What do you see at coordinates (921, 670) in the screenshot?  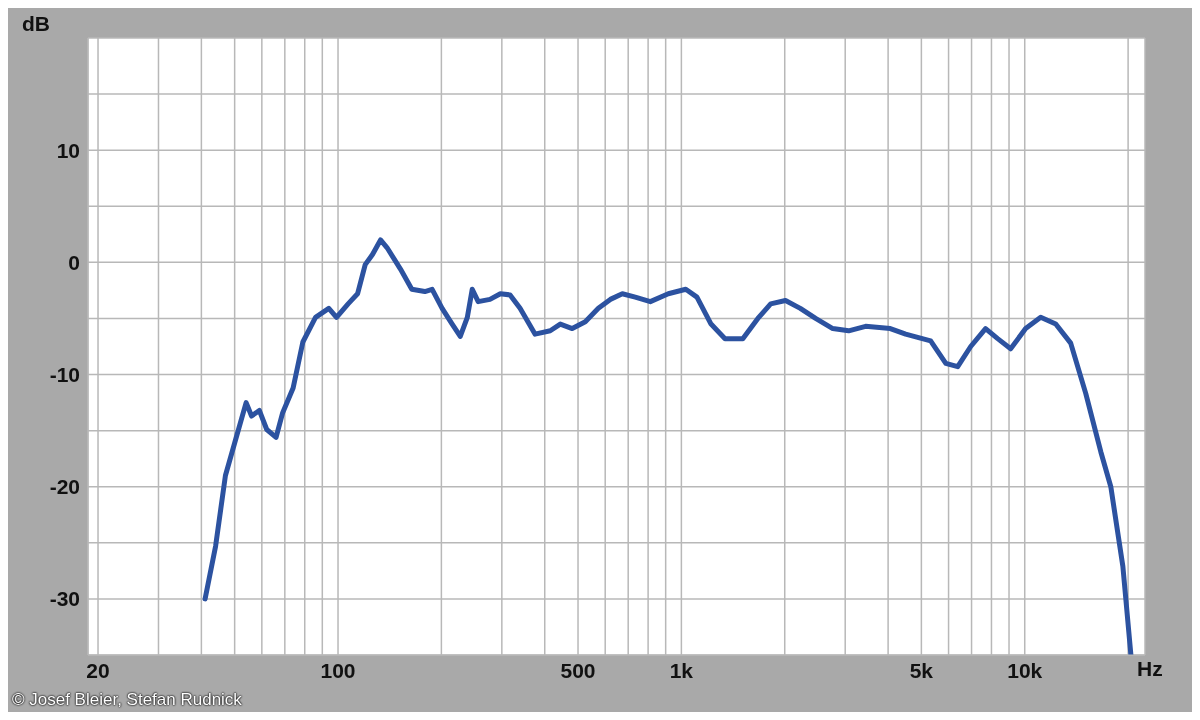 I see `x-tick-label: 5k` at bounding box center [921, 670].